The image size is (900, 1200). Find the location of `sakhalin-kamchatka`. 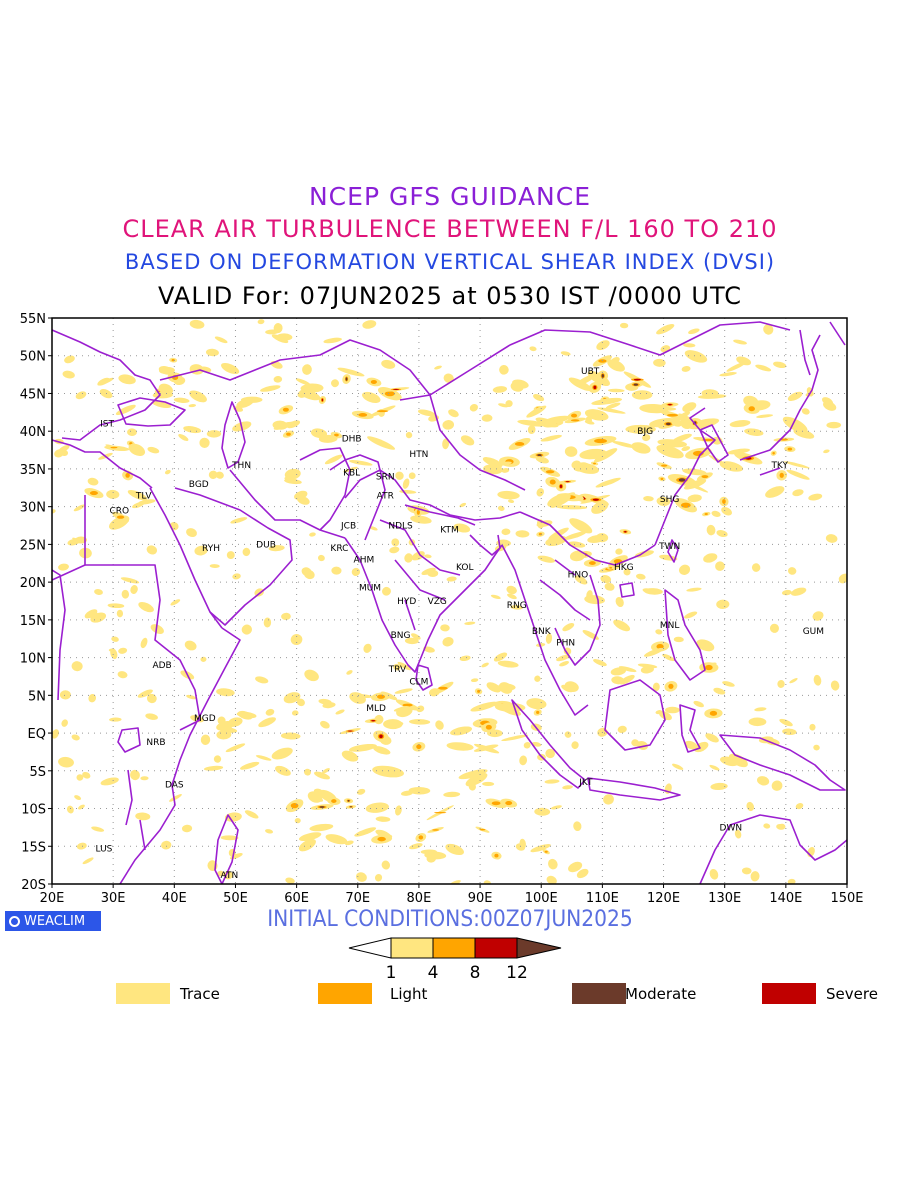

sakhalin-kamchatka is located at coordinates (822, 348).